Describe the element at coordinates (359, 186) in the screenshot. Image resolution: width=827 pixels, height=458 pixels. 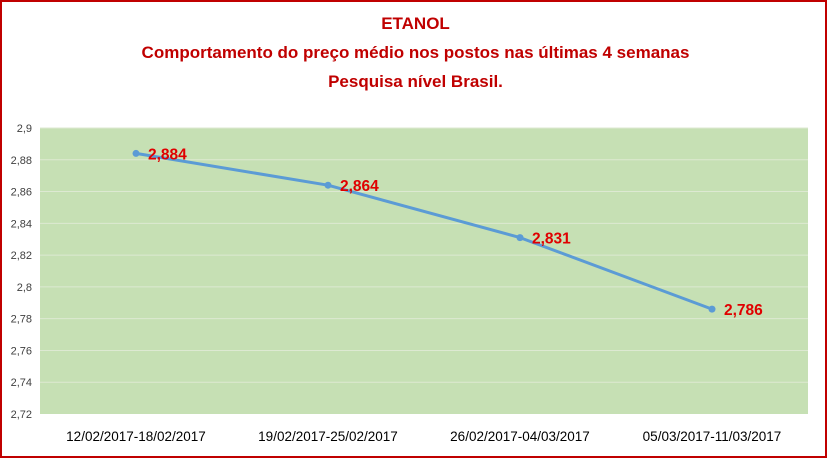
I see `data-label: 2,864` at that location.